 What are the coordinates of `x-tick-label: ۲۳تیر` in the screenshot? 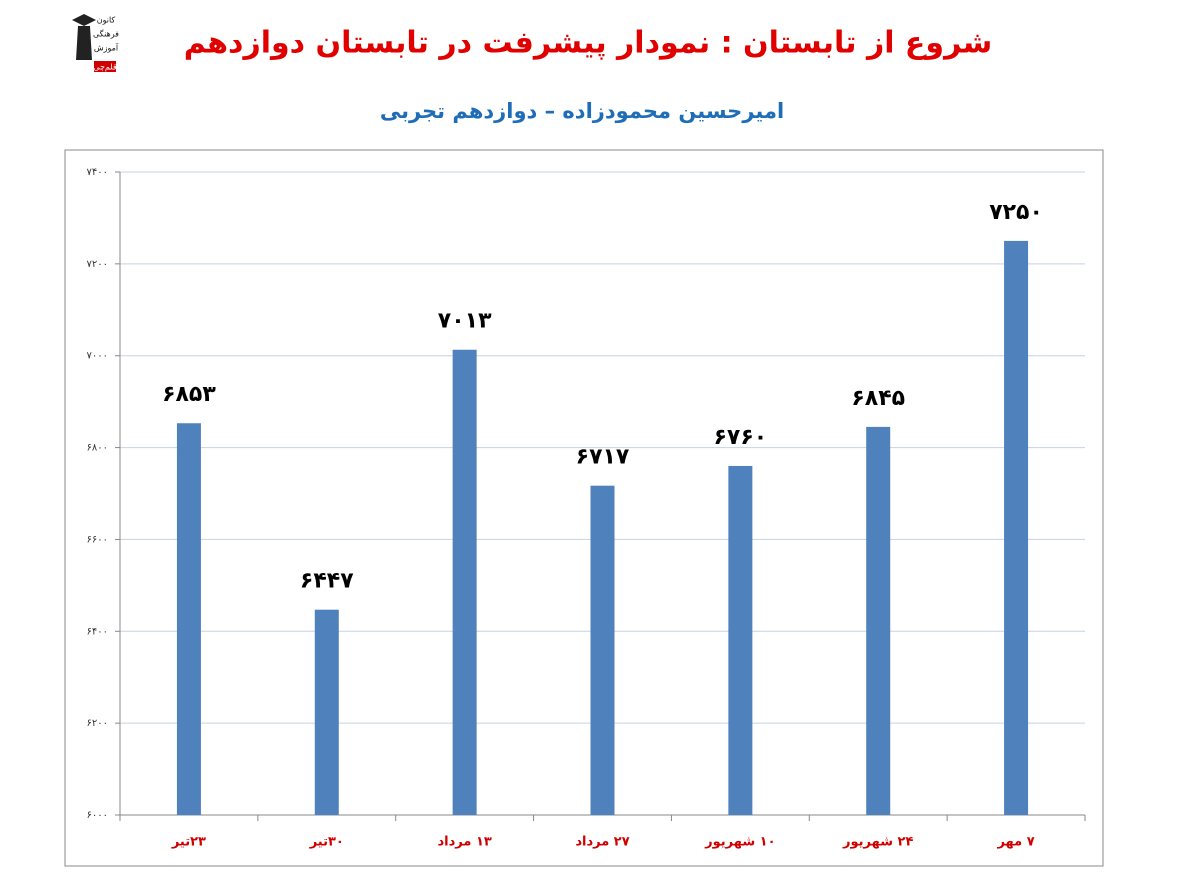 It's located at (188, 842).